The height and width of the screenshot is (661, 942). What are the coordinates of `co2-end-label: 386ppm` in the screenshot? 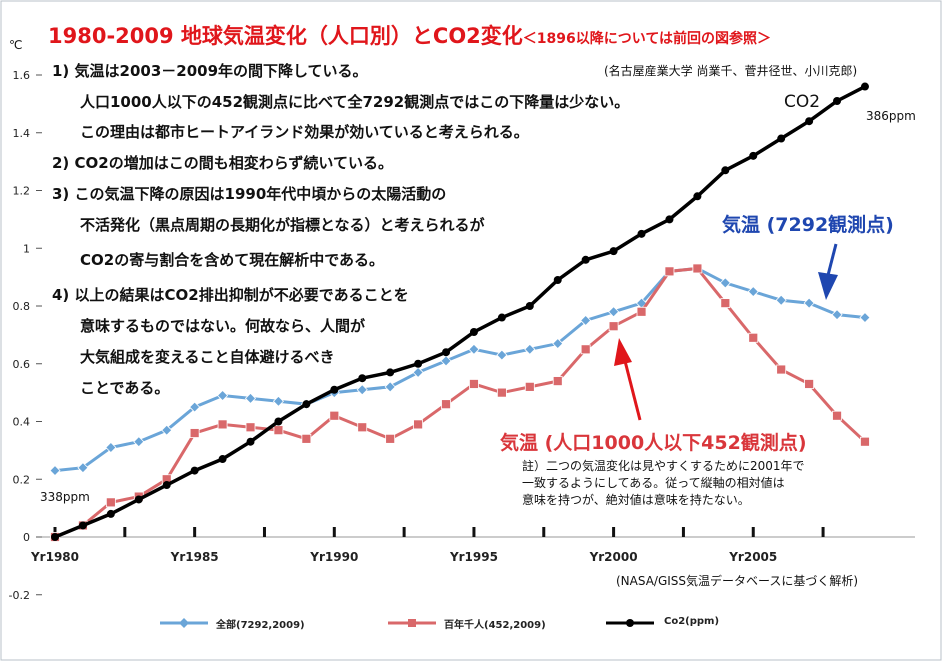 It's located at (891, 116).